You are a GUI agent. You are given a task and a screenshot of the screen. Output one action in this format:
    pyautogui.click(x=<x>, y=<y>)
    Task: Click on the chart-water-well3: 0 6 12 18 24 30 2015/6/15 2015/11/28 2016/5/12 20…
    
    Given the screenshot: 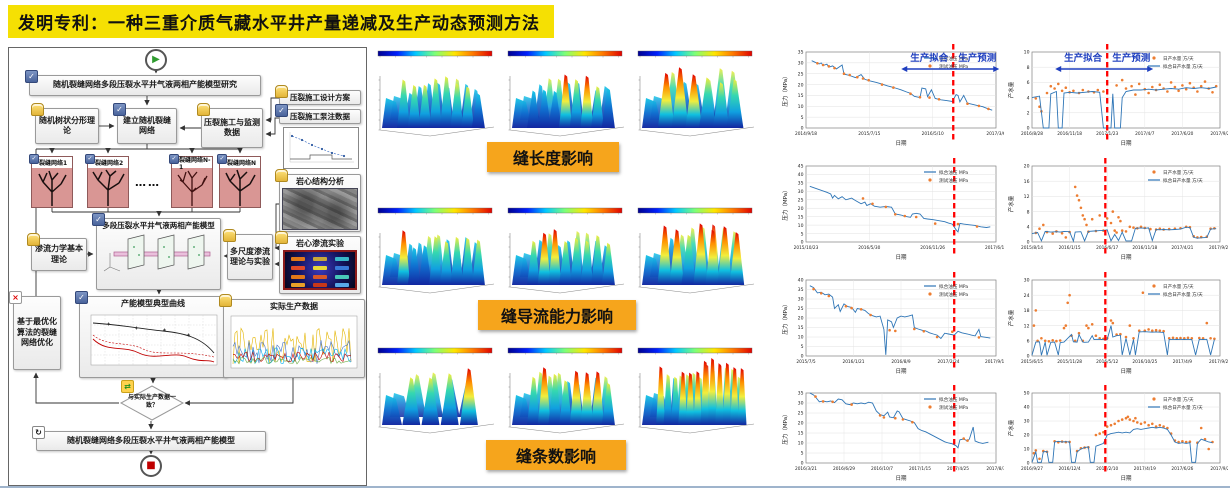 What is the action you would take?
    pyautogui.click(x=1118, y=325)
    